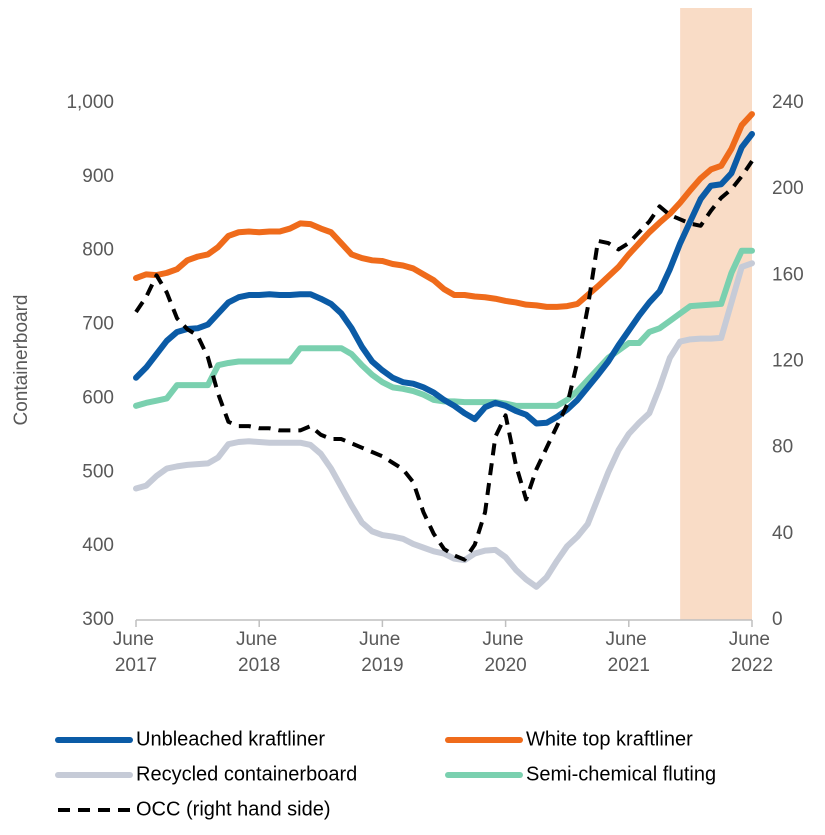 The image size is (825, 835). Describe the element at coordinates (782, 447) in the screenshot. I see `y2-tick-label: 80` at that location.